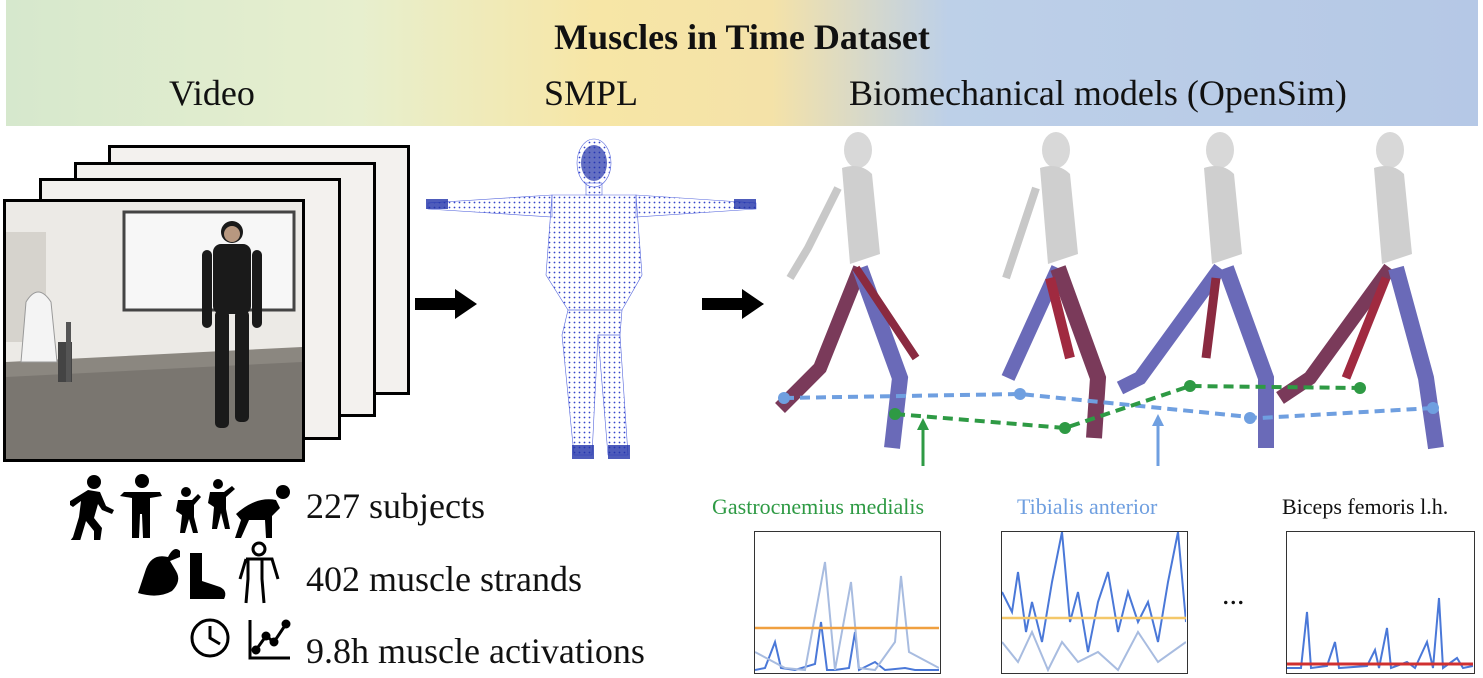  I want to click on line-graph-icon, so click(269, 639).